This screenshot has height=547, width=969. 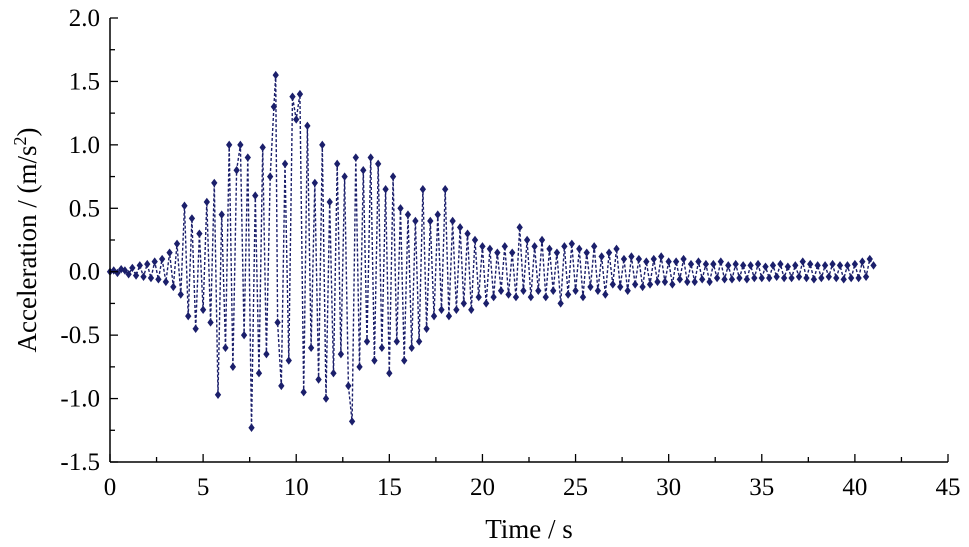 I want to click on y-tick-label: -1.5, so click(x=80, y=462).